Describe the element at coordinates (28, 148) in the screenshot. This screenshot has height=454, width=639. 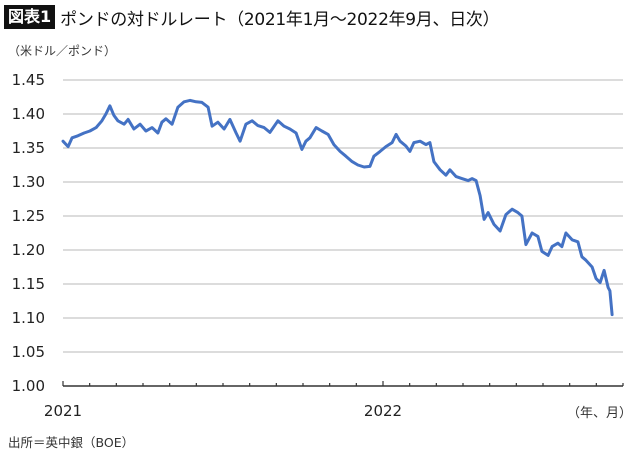
I see `y-tick-label: 1.35` at that location.